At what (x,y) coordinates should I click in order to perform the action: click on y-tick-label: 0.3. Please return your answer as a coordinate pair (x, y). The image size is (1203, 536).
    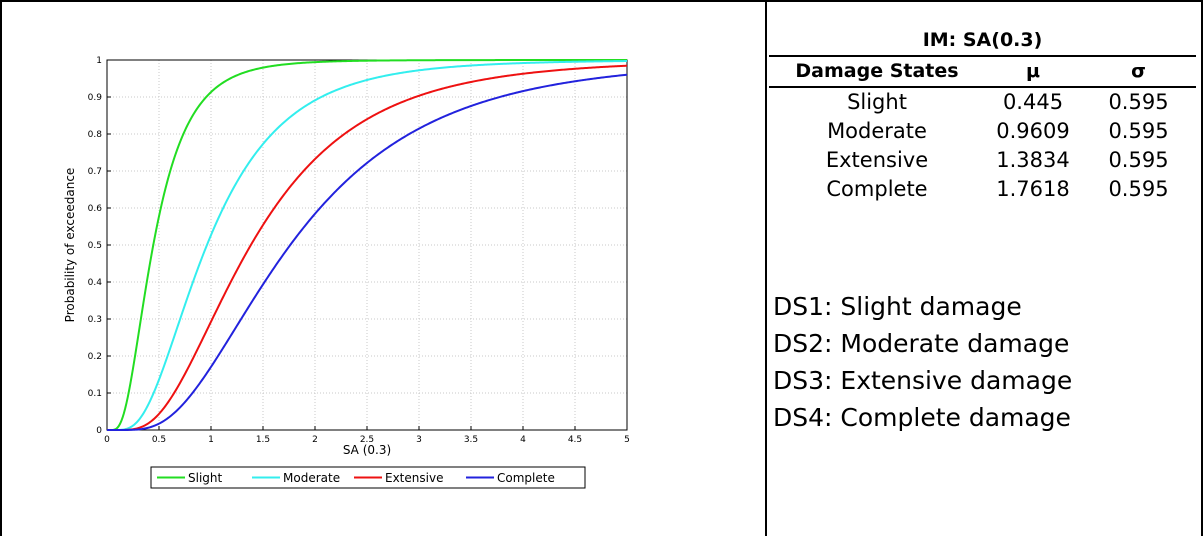
    Looking at the image, I should click on (95, 320).